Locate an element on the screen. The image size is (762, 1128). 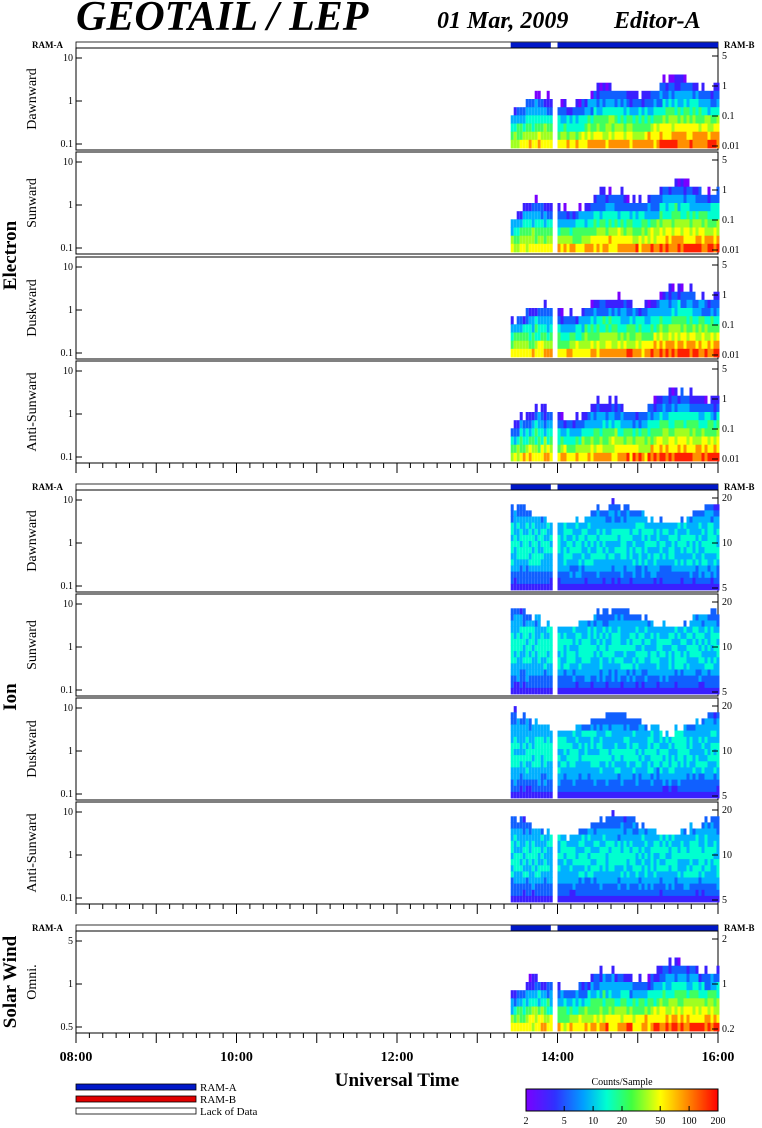
electron-sunward-right-tick-3: 0.01 is located at coordinates (731, 250).